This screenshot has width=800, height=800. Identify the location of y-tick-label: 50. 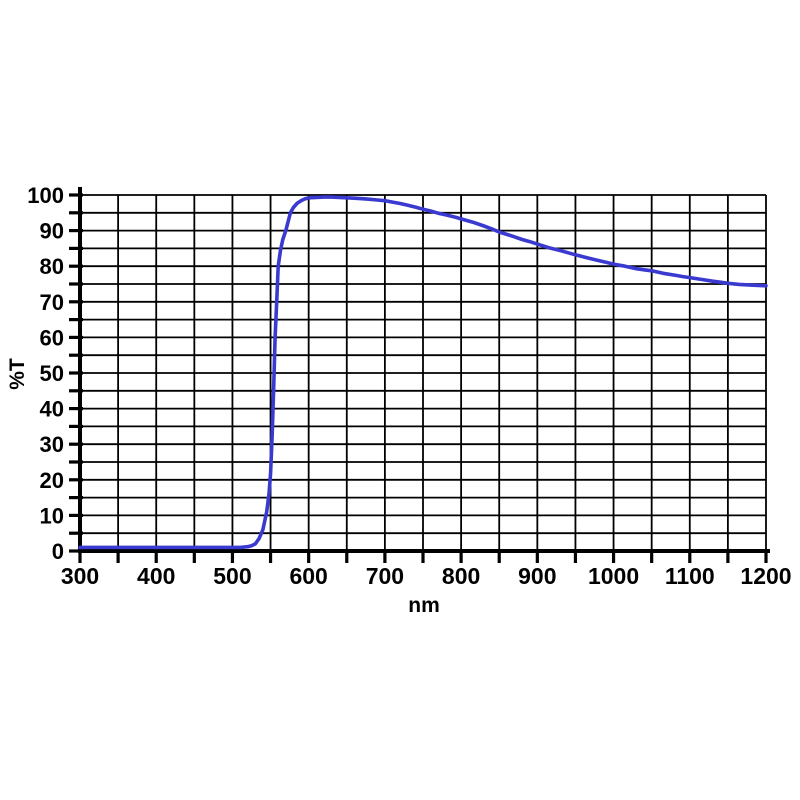
(52, 373).